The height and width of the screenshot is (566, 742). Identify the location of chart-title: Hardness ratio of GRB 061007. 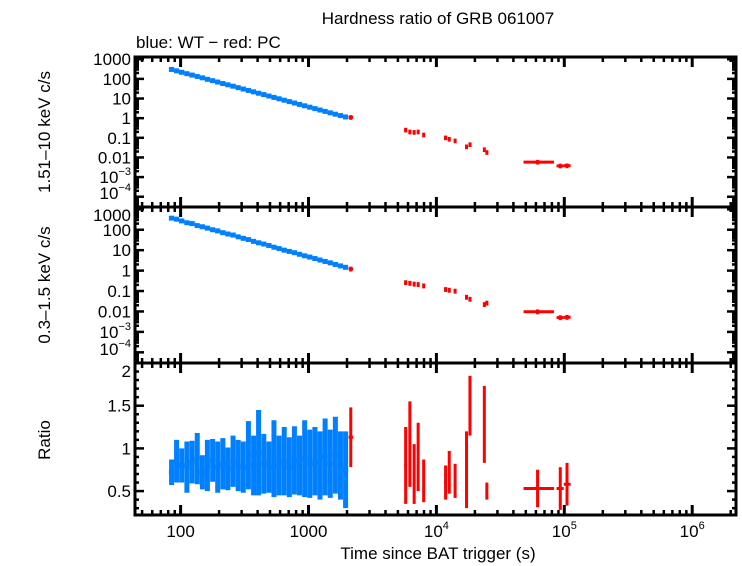
(438, 18).